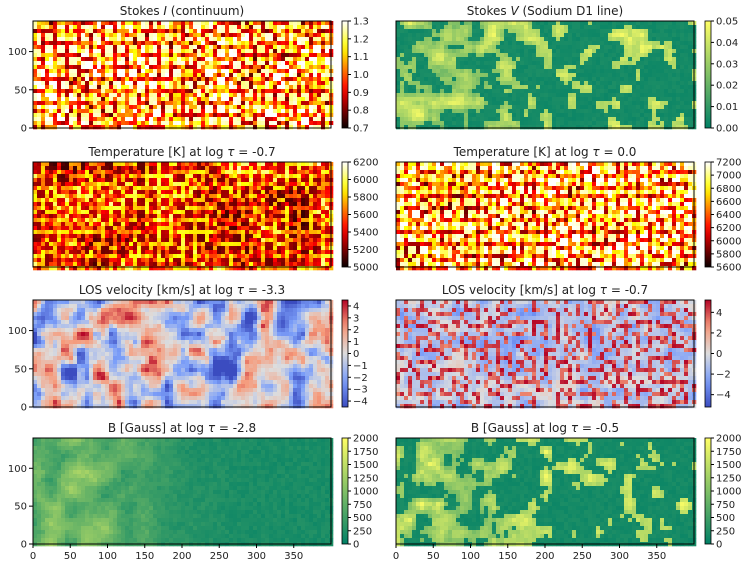 This screenshot has height=568, width=750. Describe the element at coordinates (361, 111) in the screenshot. I see `colorbar-tick-label: 0.8` at that location.